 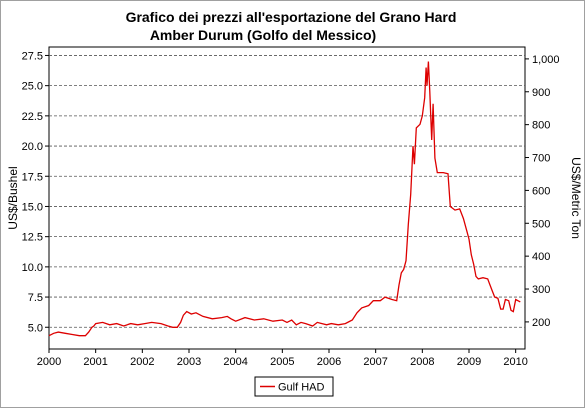 What do you see at coordinates (576, 198) in the screenshot?
I see `y-axis-label-right: US$/Metric Ton` at bounding box center [576, 198].